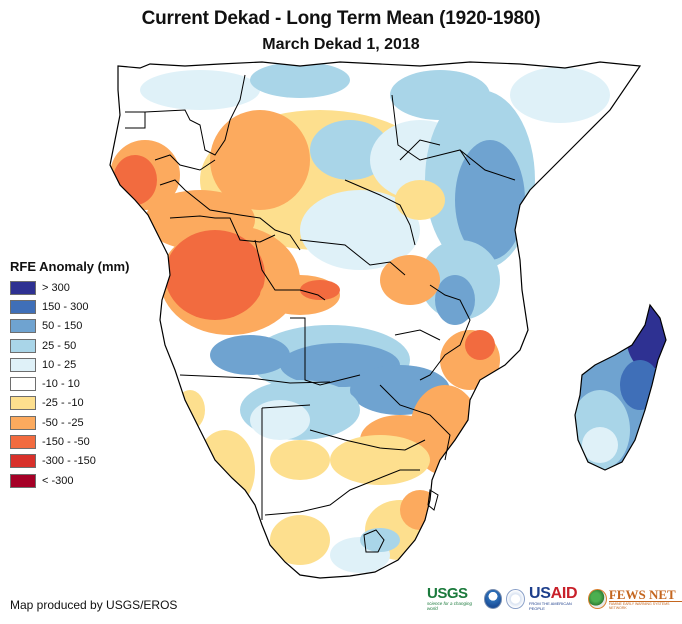 The image size is (682, 624). I want to click on usaid-seal-icon, so click(515, 598).